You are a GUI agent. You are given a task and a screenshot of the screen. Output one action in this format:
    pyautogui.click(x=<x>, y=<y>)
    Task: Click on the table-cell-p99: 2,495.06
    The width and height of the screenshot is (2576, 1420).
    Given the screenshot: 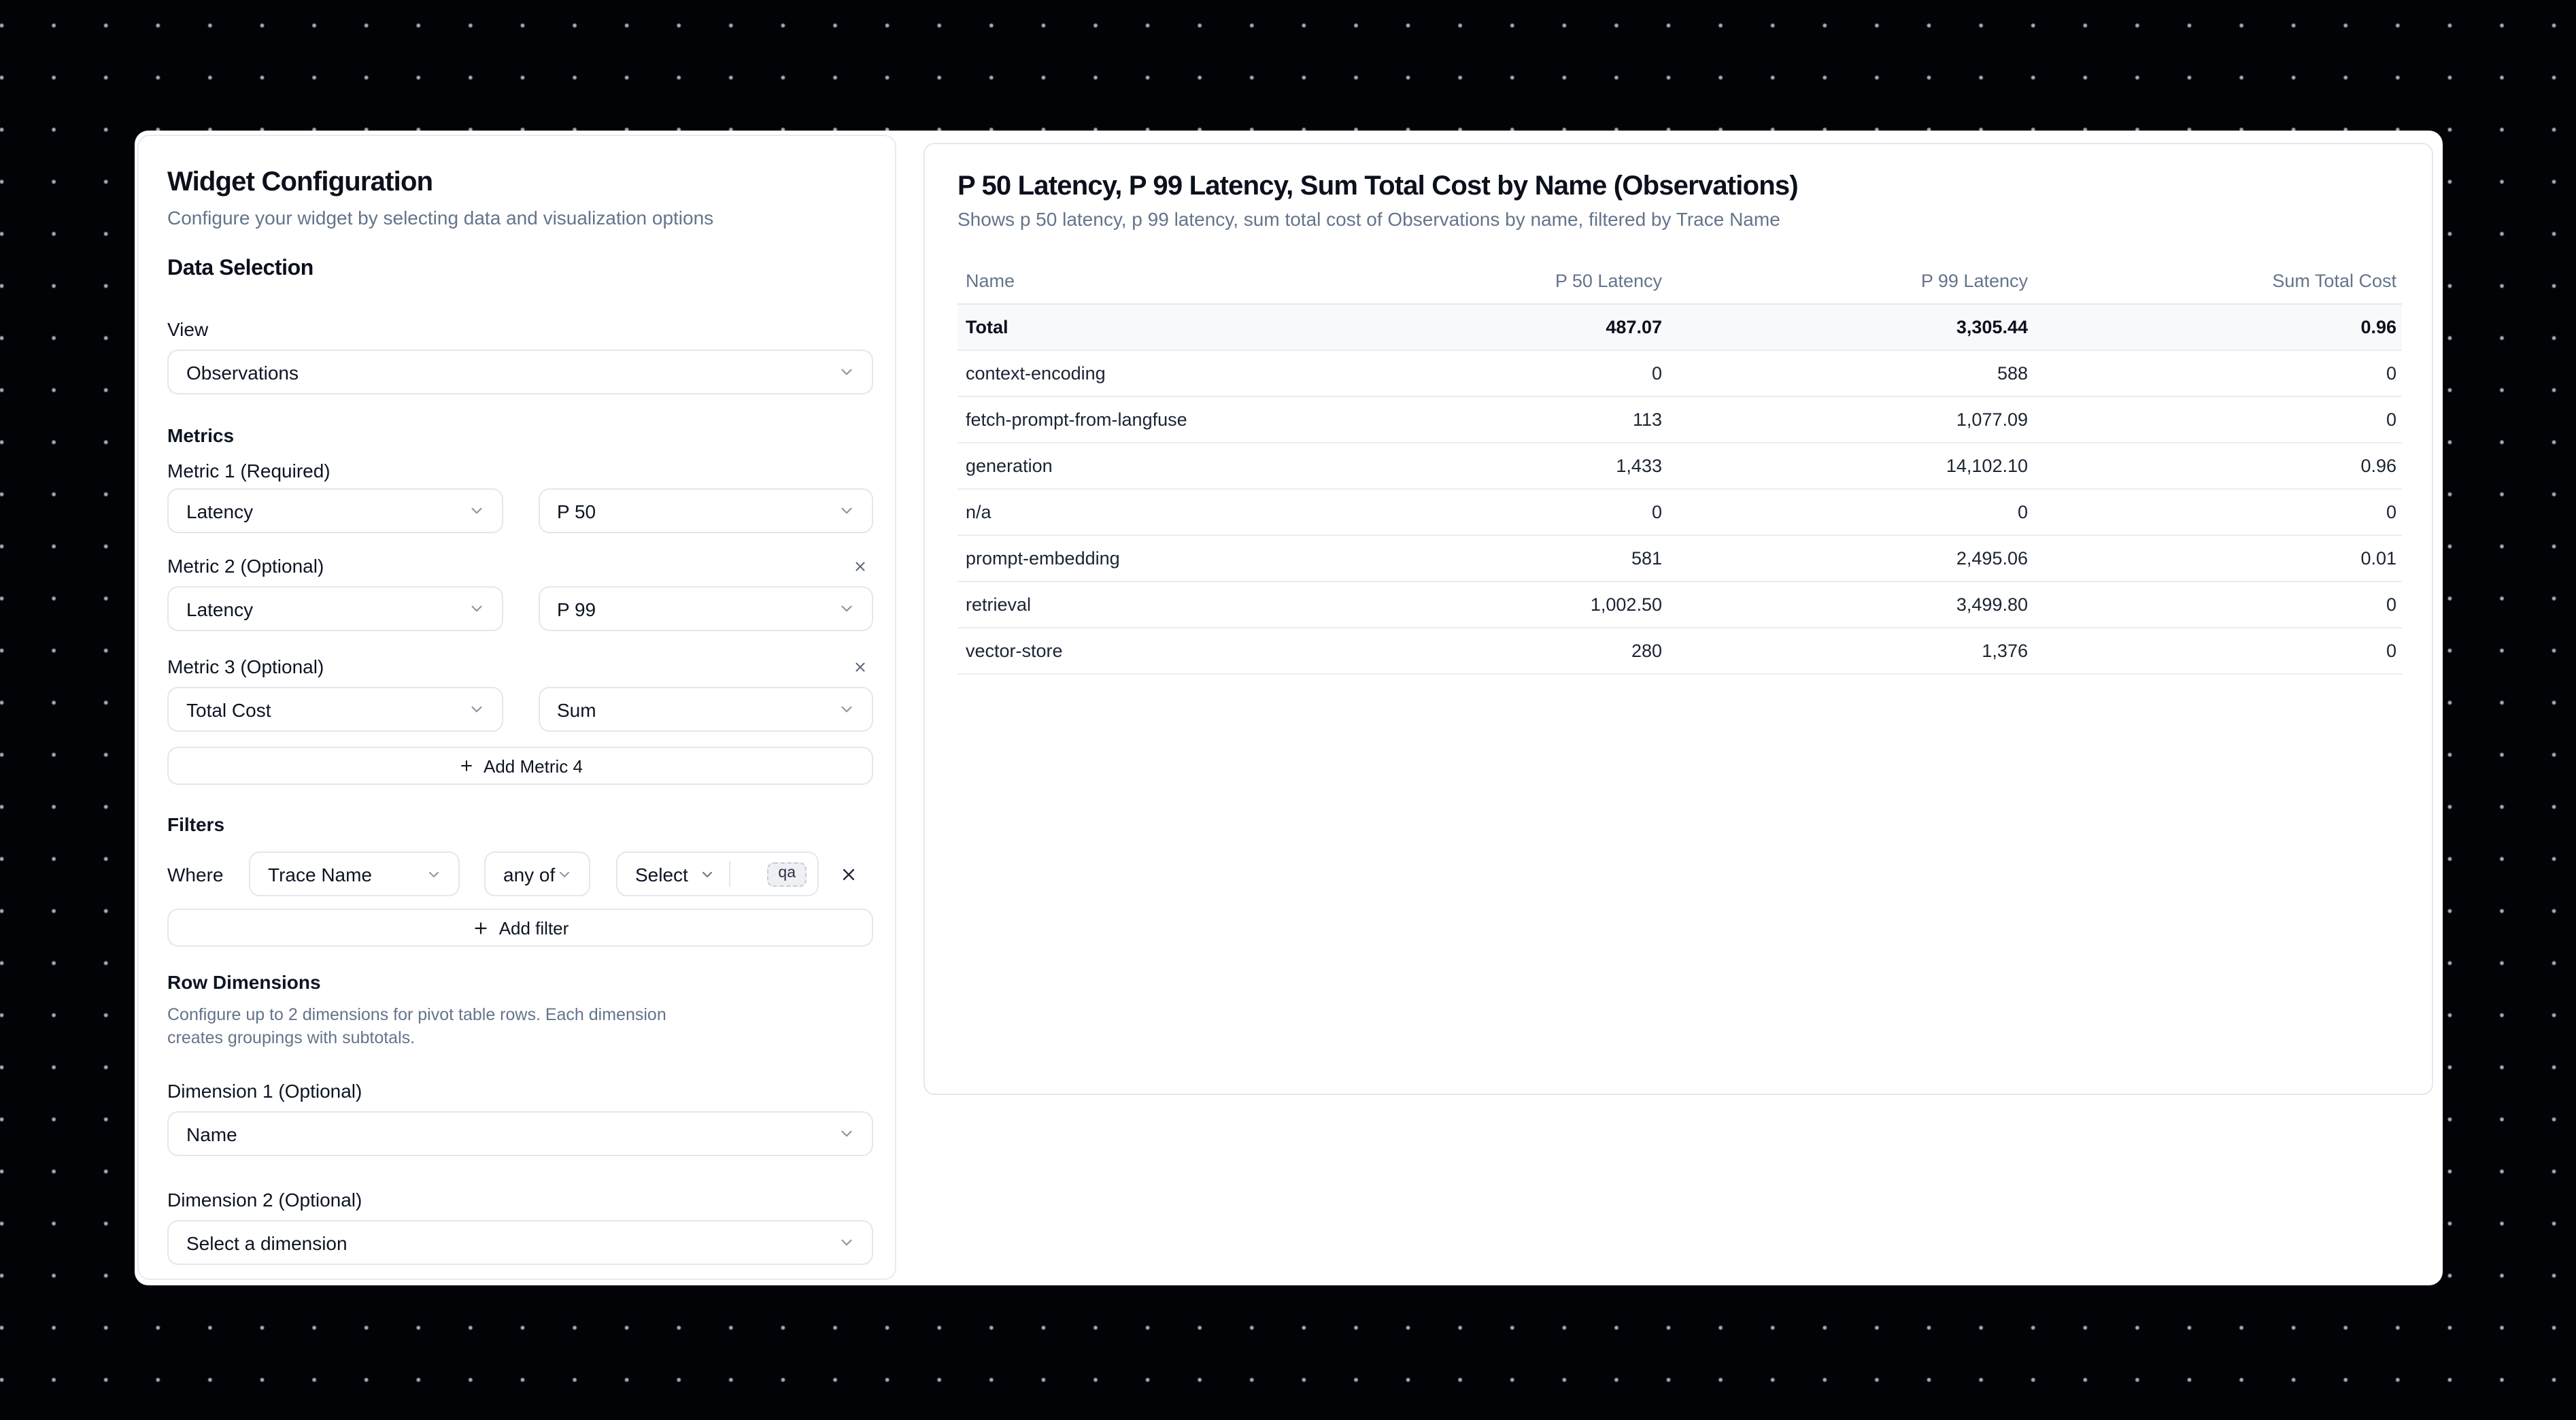 What is the action you would take?
    pyautogui.click(x=1992, y=558)
    